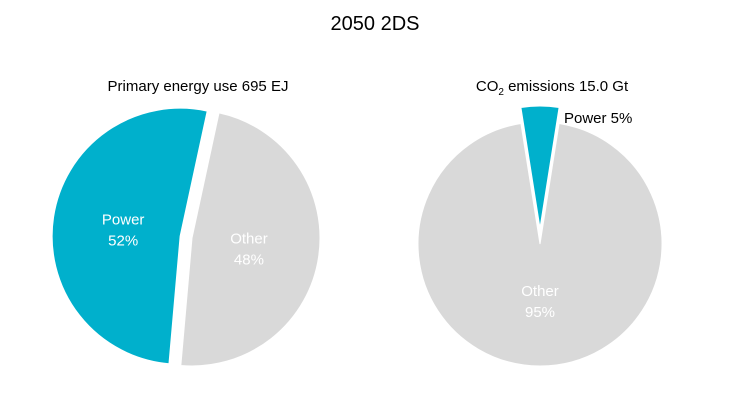 The width and height of the screenshot is (750, 406). I want to click on pie-title: CO2 emissions 15.0 Gt, so click(552, 88).